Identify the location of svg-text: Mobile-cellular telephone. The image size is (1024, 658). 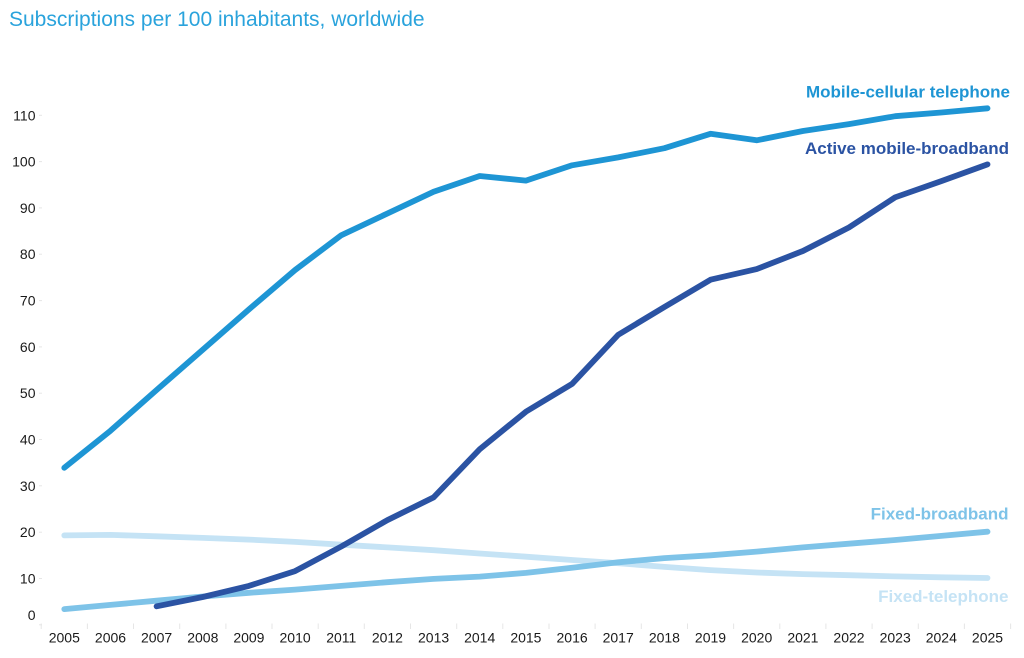
(908, 92).